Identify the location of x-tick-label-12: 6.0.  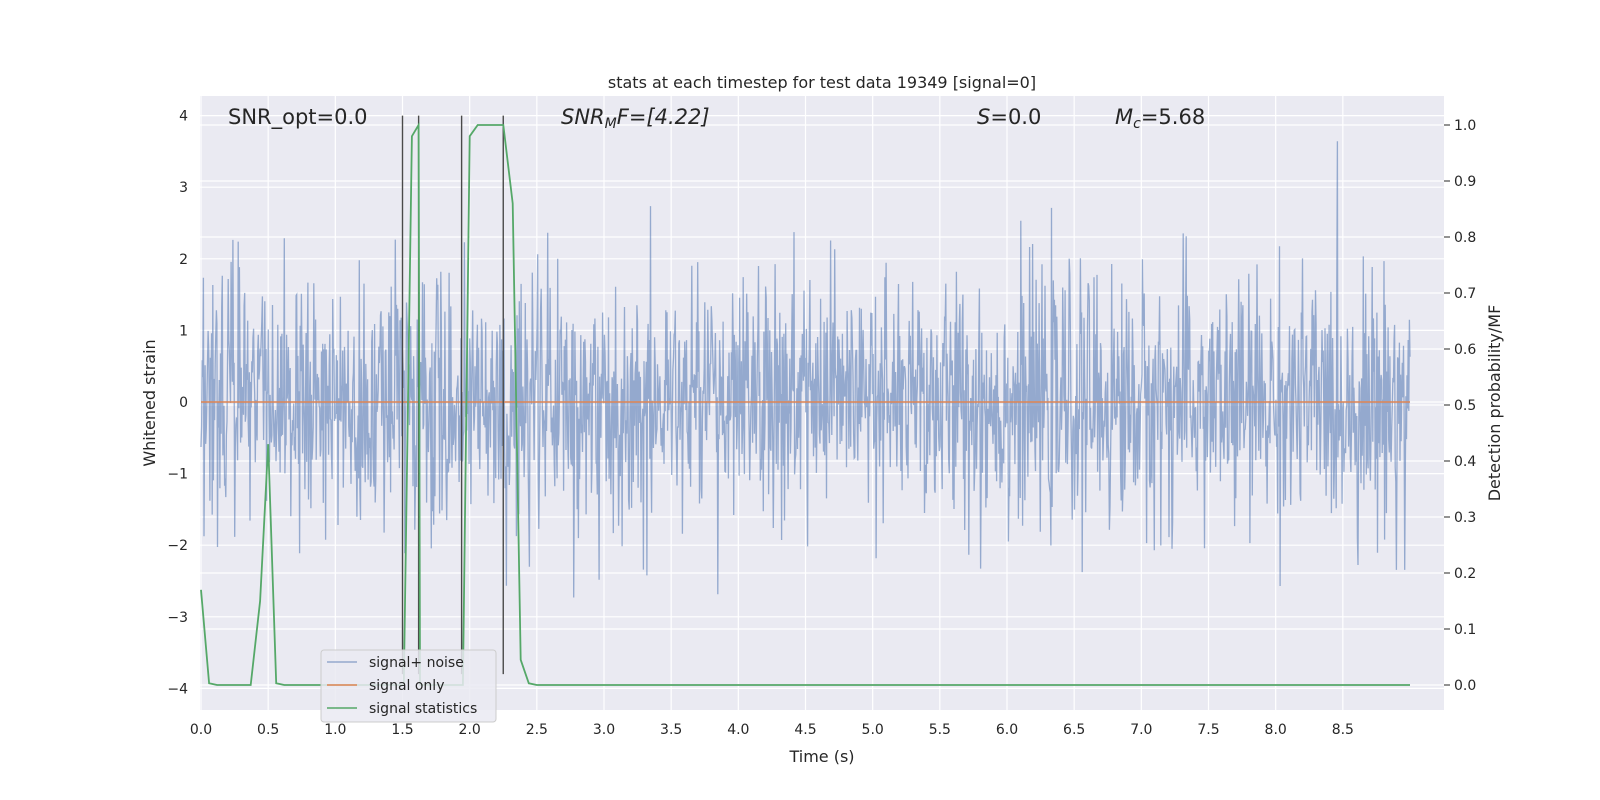
(1007, 730).